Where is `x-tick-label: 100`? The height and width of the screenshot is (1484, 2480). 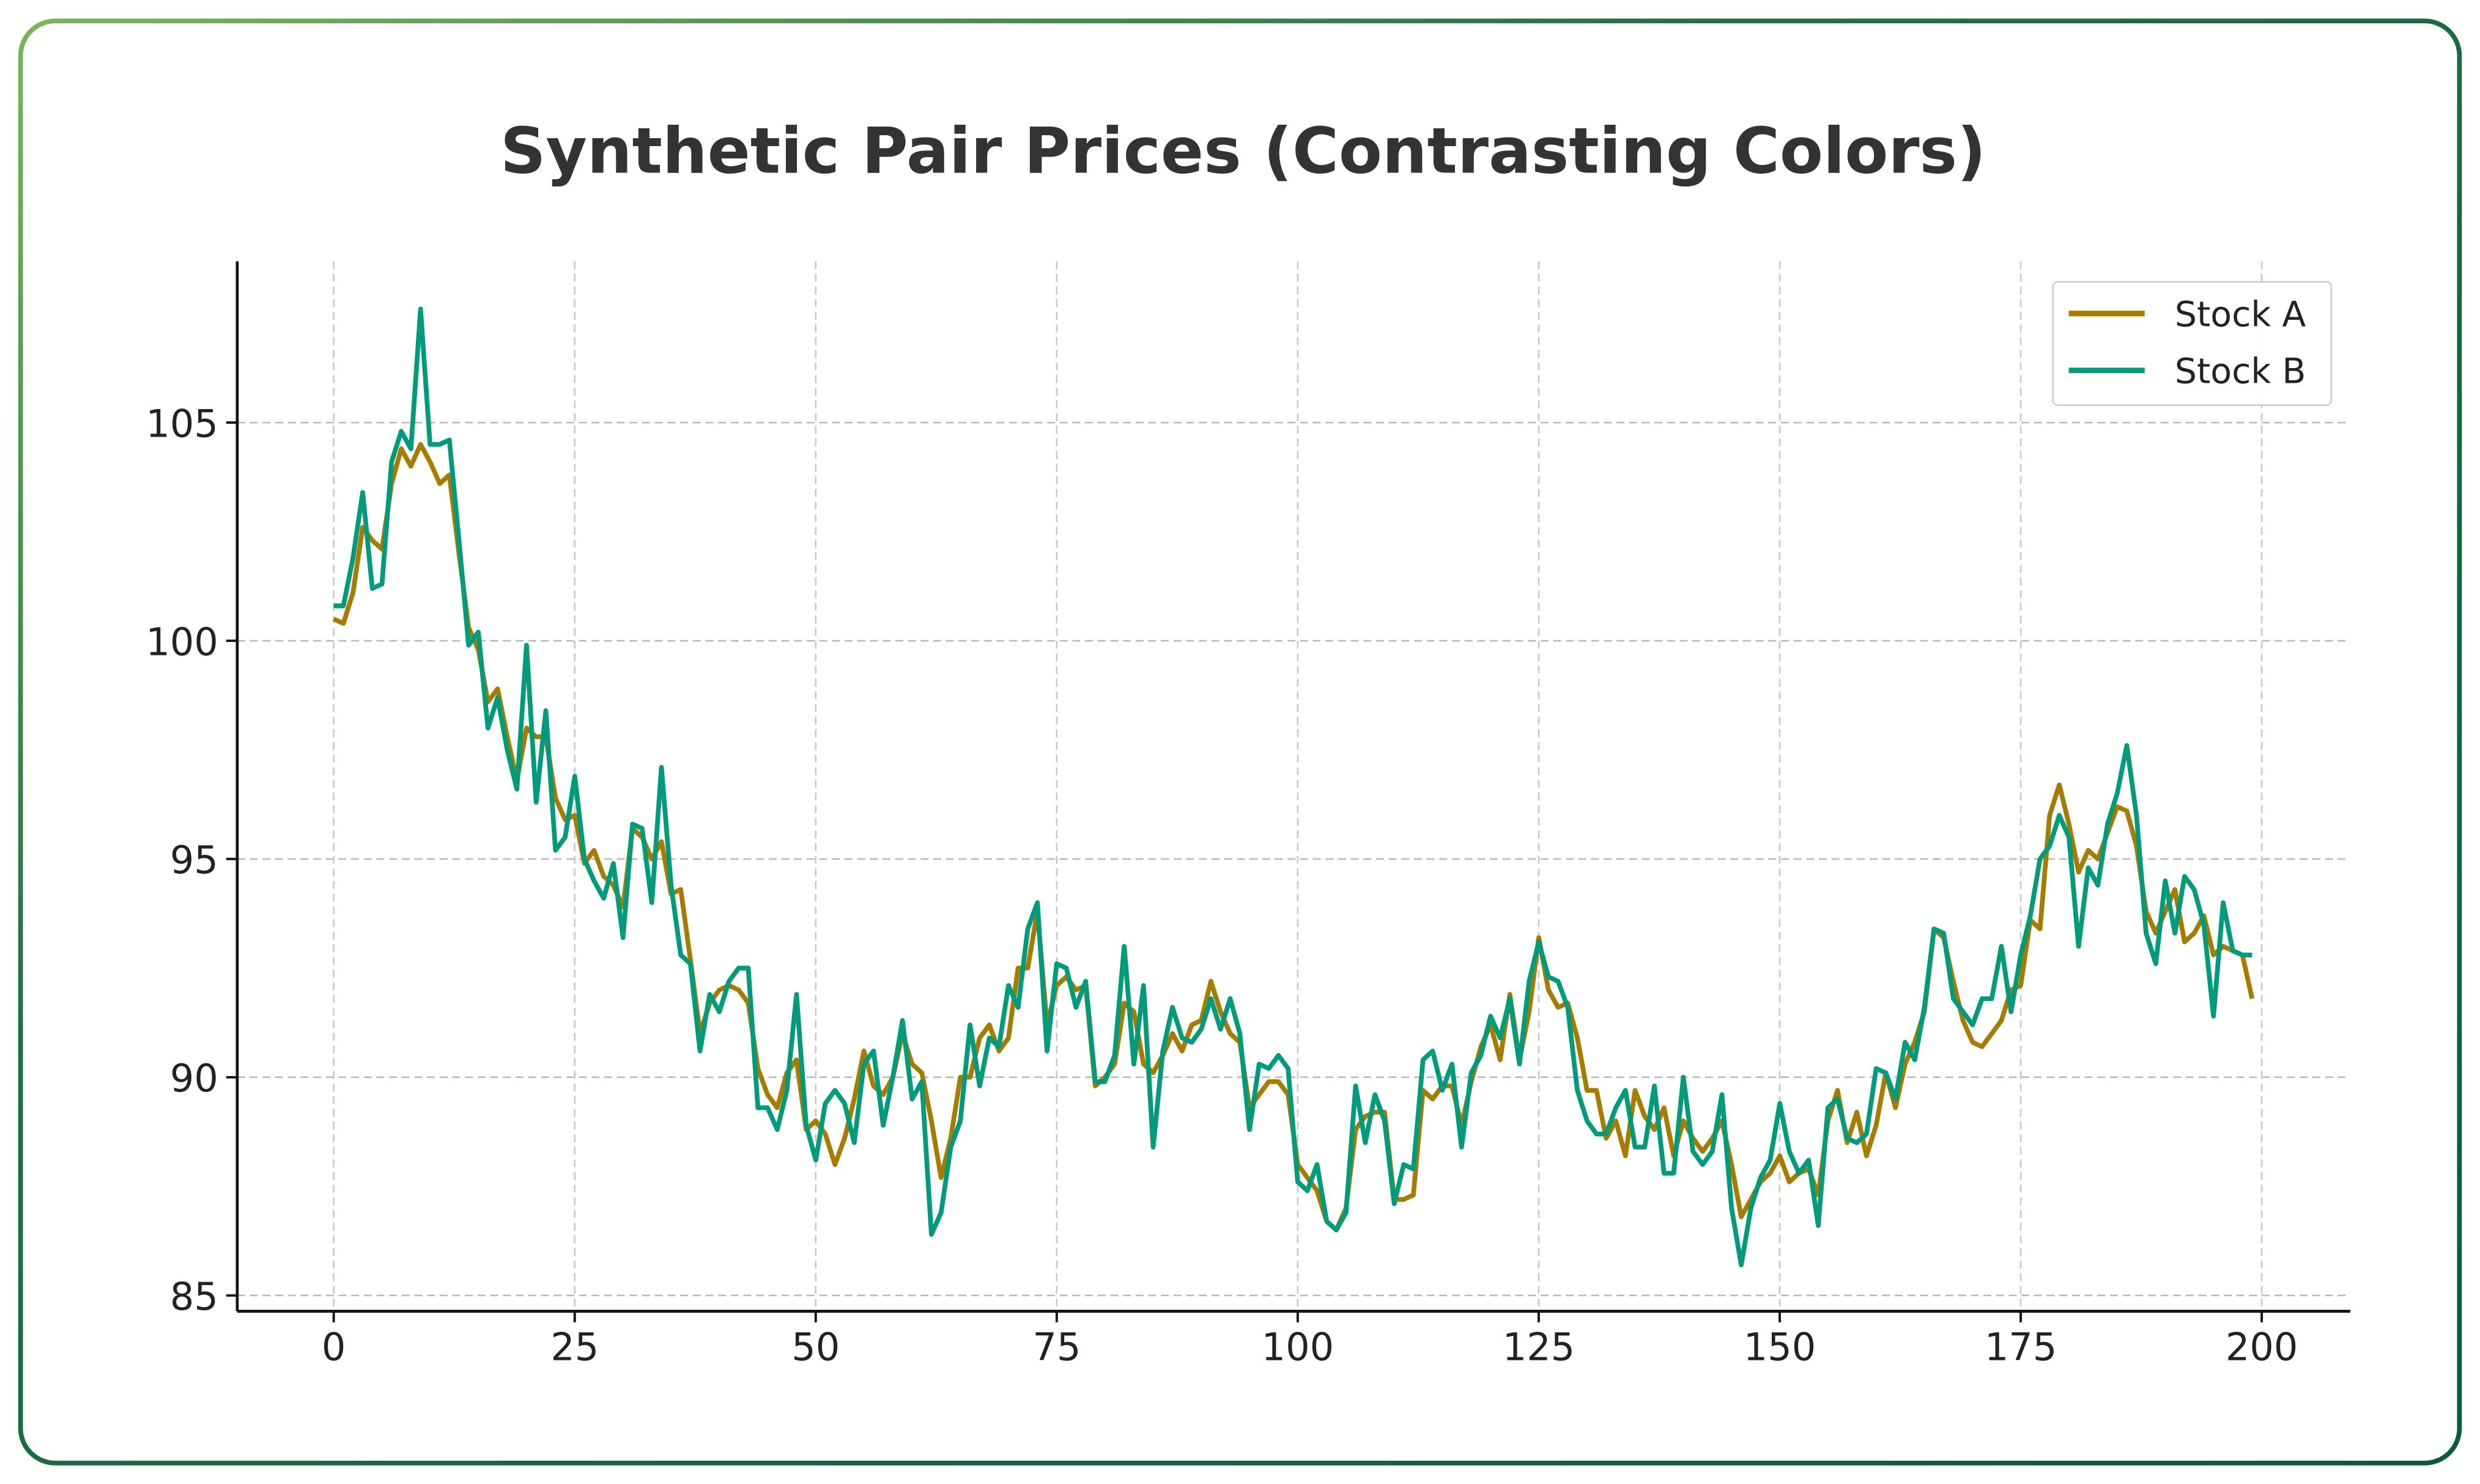 x-tick-label: 100 is located at coordinates (1298, 1347).